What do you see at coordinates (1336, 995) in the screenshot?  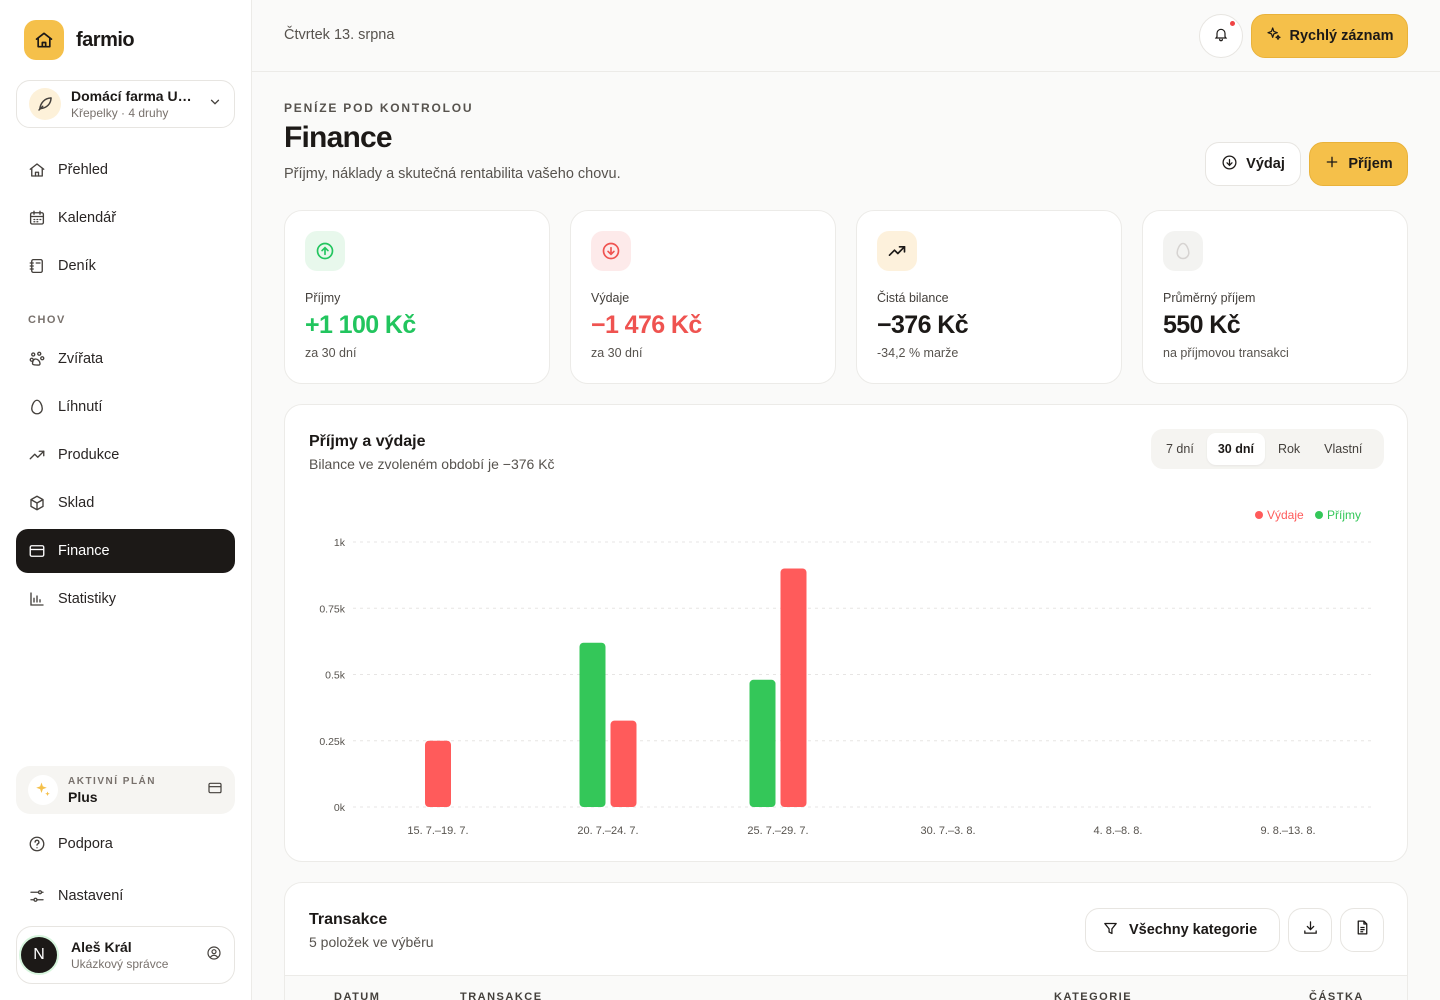 I see `column-header-amount: ČÁSTKA` at bounding box center [1336, 995].